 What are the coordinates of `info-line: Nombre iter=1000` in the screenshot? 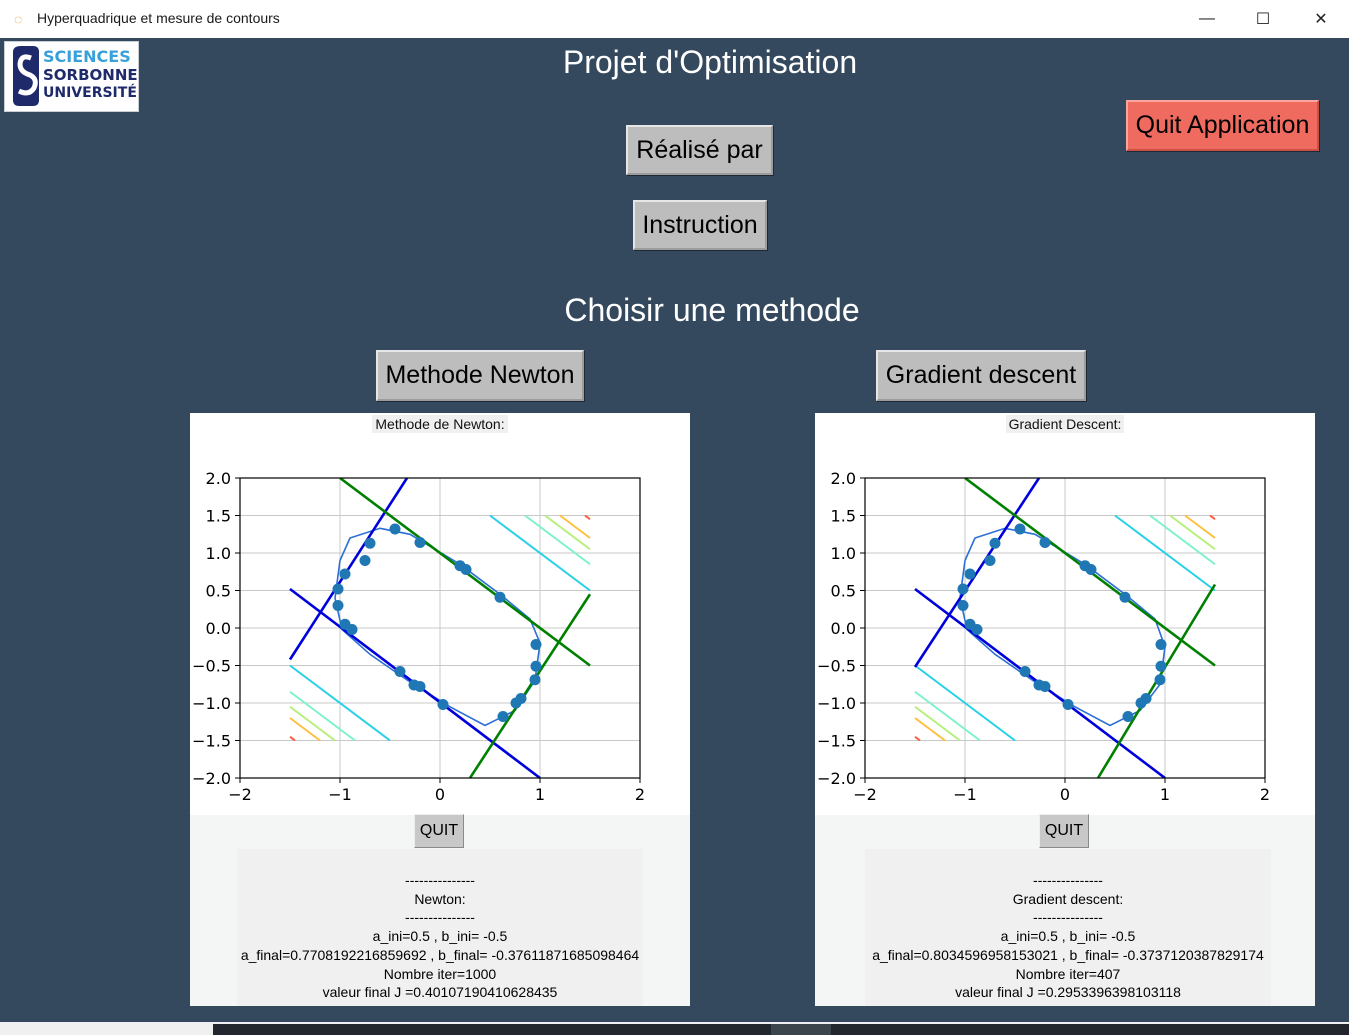 It's located at (440, 973).